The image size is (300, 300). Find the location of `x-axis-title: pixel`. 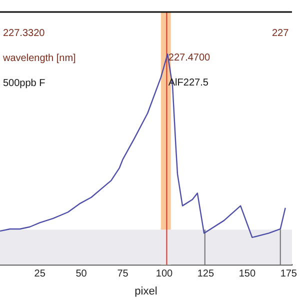

x-axis-title: pixel is located at coordinates (146, 291).